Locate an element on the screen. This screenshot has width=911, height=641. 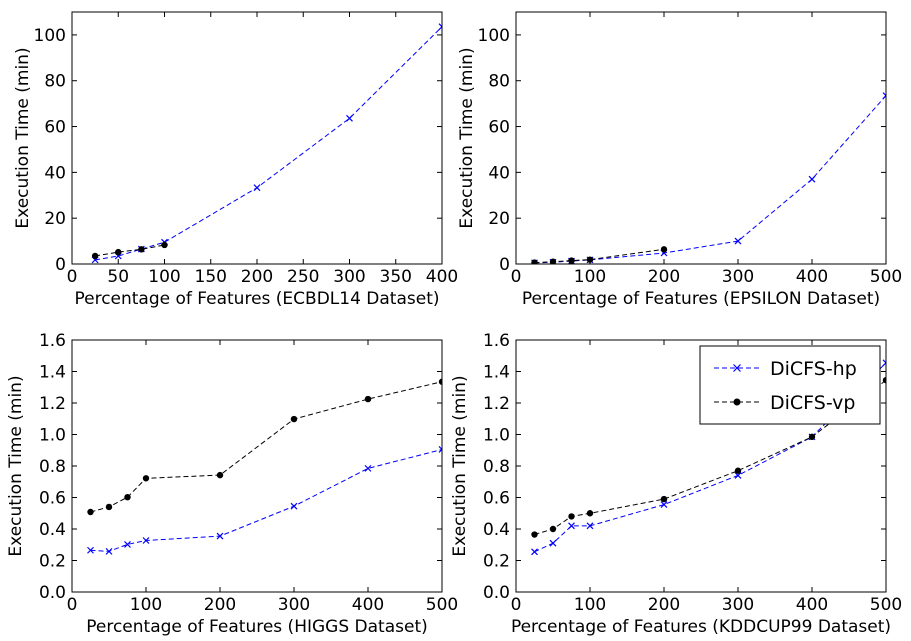
y-tick-label: 40 is located at coordinates (499, 173).